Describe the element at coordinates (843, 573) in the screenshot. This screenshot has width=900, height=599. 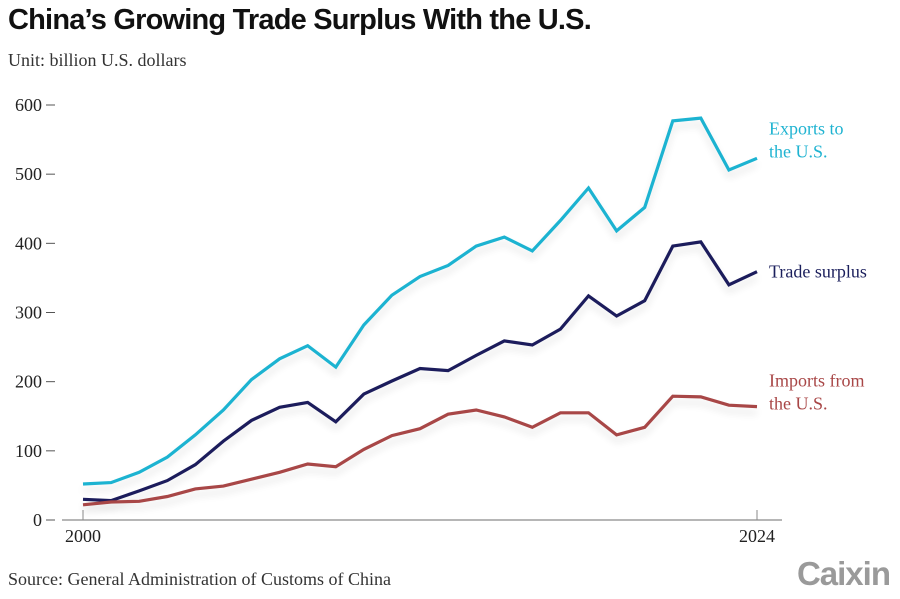
I see `caixin-logo: Caixin` at that location.